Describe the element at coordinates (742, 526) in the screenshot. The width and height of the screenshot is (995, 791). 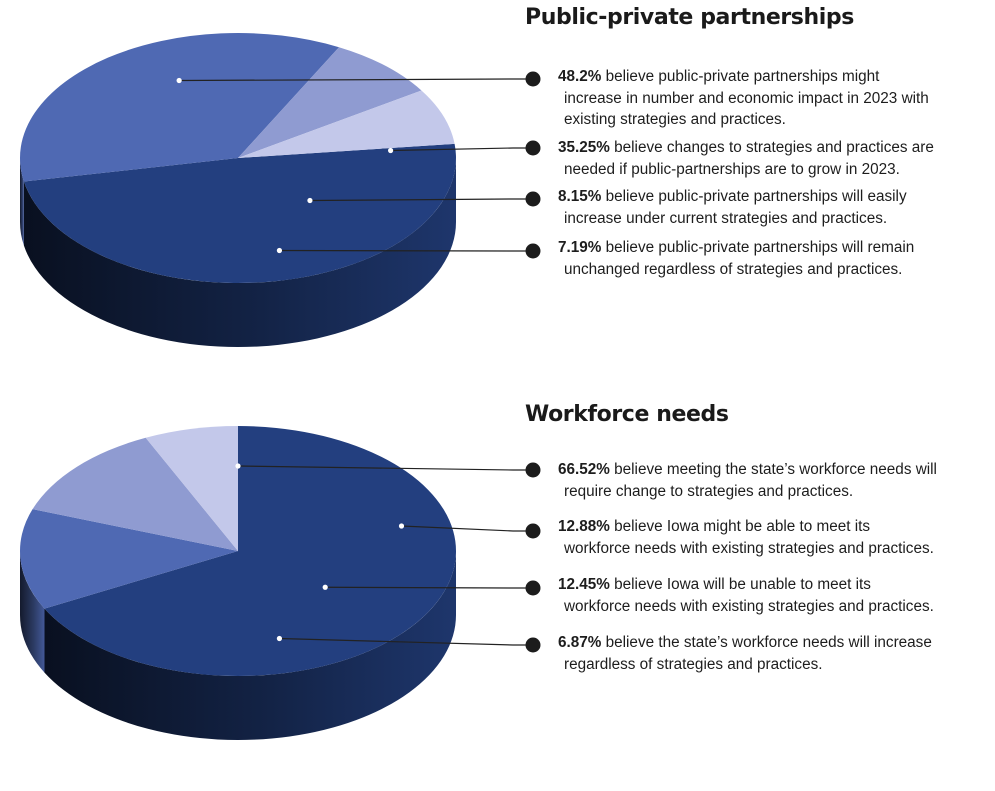
I see `legend-text: believe Iowa might be able to meet its` at that location.